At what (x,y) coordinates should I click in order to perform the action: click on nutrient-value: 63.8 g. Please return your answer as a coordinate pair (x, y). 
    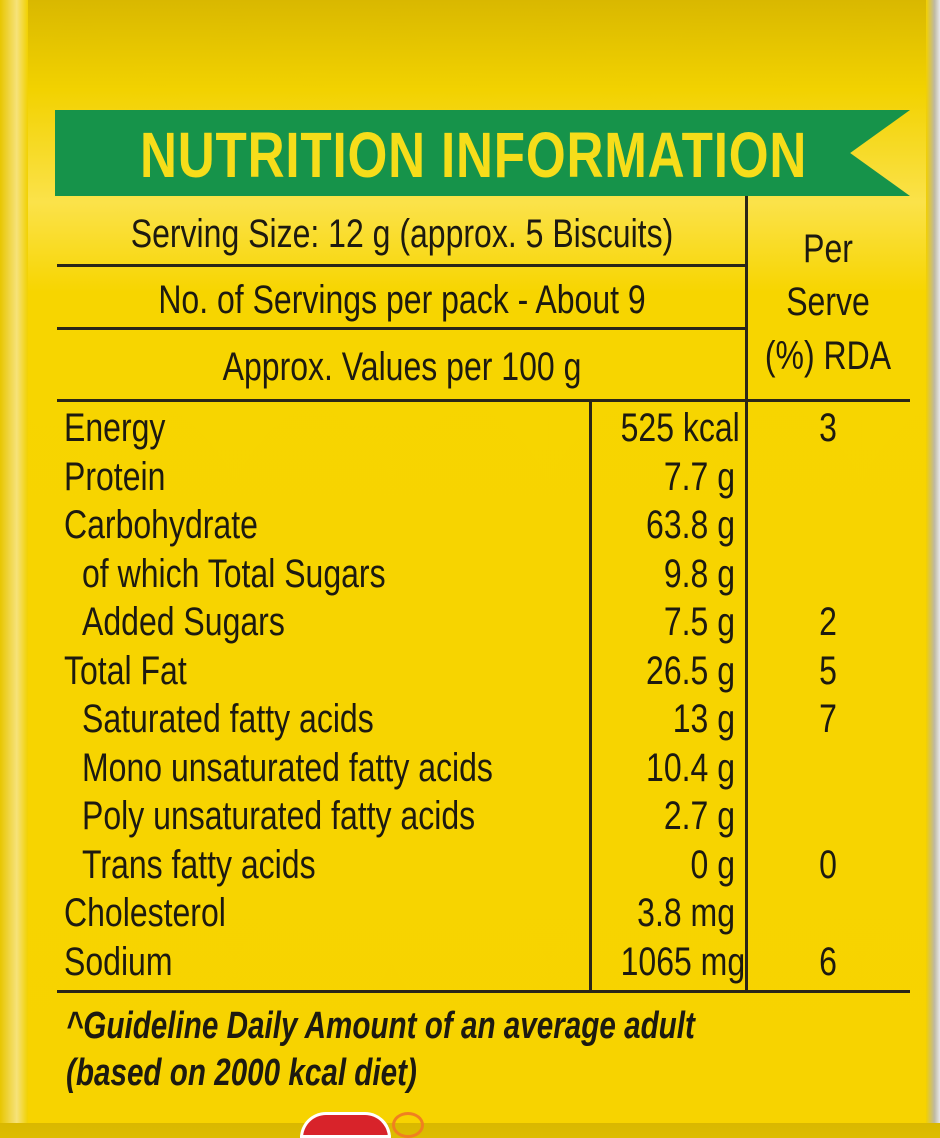
    Looking at the image, I should click on (690, 525).